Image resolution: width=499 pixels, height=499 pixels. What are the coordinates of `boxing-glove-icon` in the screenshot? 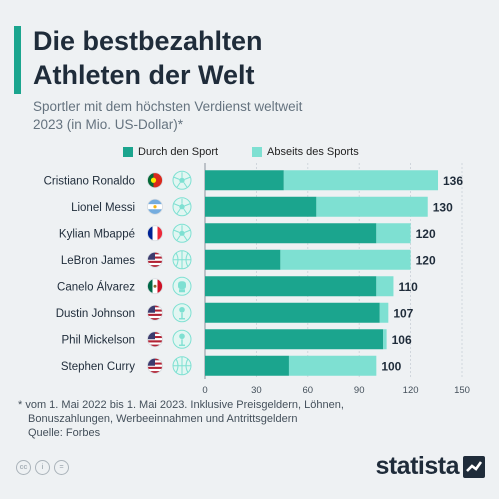 It's located at (182, 286).